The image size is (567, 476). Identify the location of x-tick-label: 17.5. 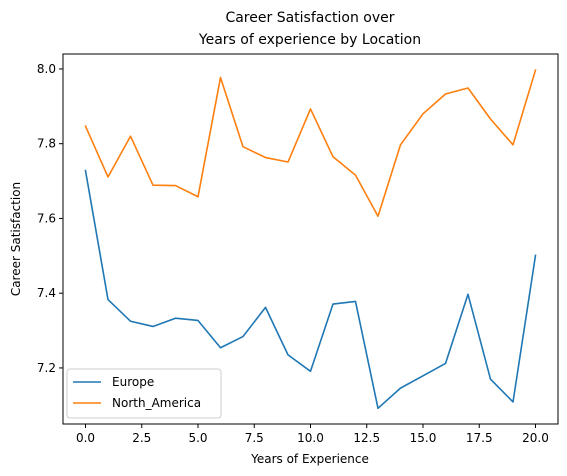
(479, 438).